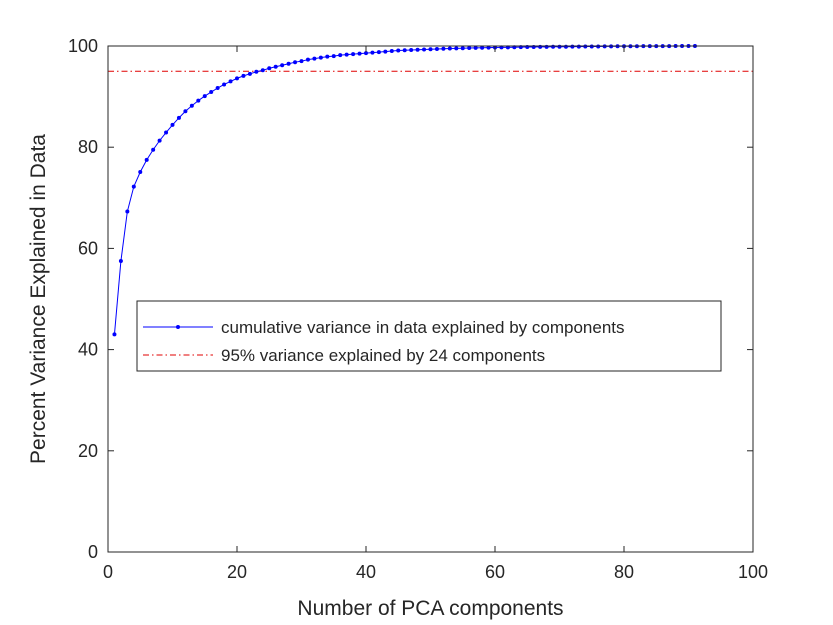 This screenshot has width=833, height=625. I want to click on y-tick-label: 40, so click(88, 350).